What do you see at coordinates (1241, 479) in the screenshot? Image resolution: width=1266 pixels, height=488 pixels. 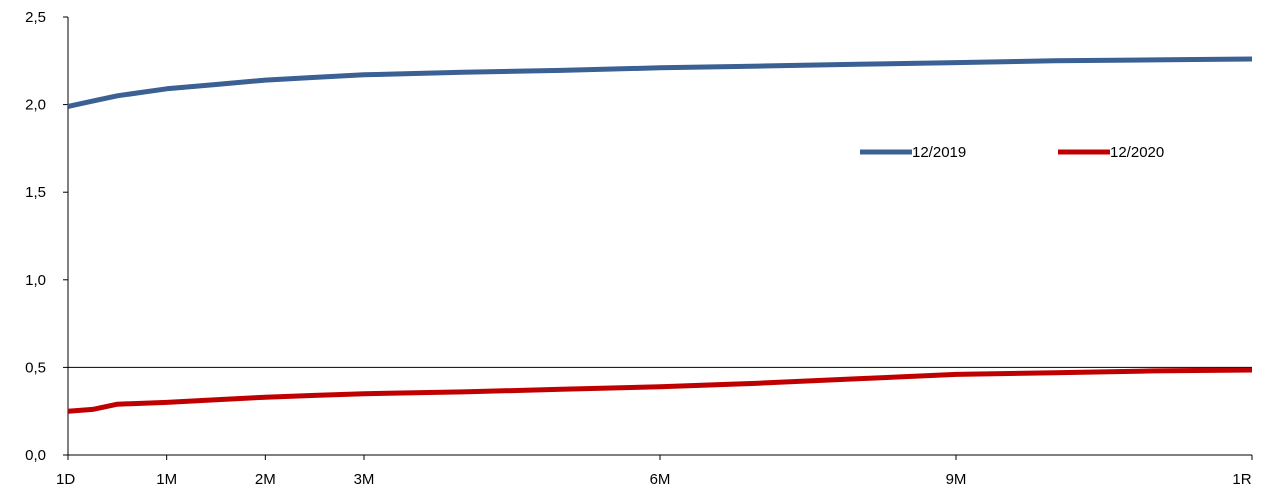 I see `x-tick-label: 1R` at bounding box center [1241, 479].